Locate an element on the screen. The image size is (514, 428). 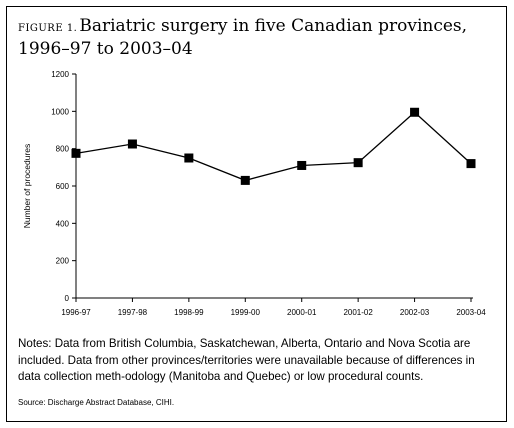
x-tick-label: 2003-04 is located at coordinates (471, 312).